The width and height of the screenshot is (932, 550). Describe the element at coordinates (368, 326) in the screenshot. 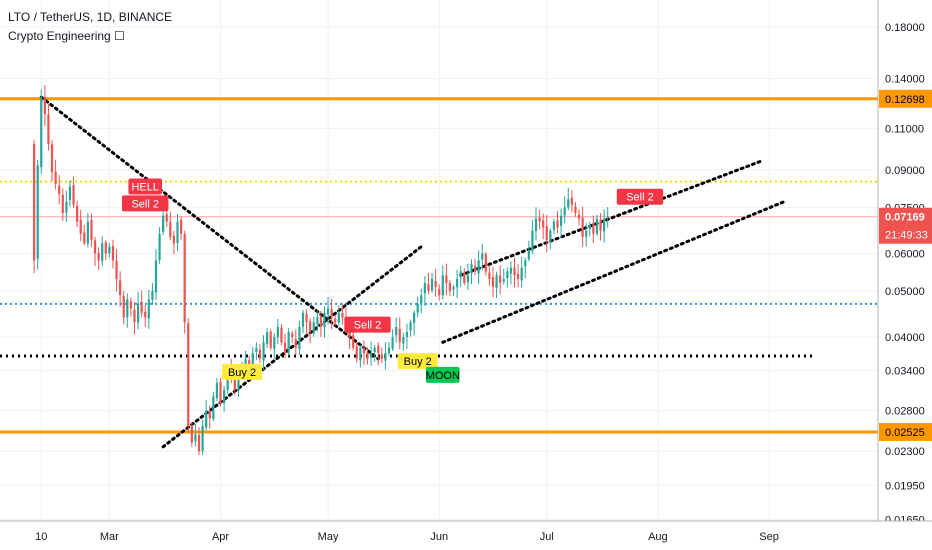

I see `signal-label-text: Sell 2` at that location.